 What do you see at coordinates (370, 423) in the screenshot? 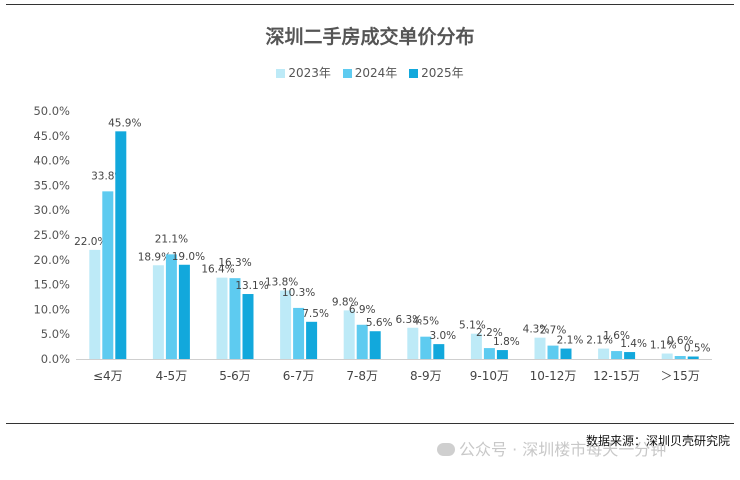
I see `bottom-divider` at bounding box center [370, 423].